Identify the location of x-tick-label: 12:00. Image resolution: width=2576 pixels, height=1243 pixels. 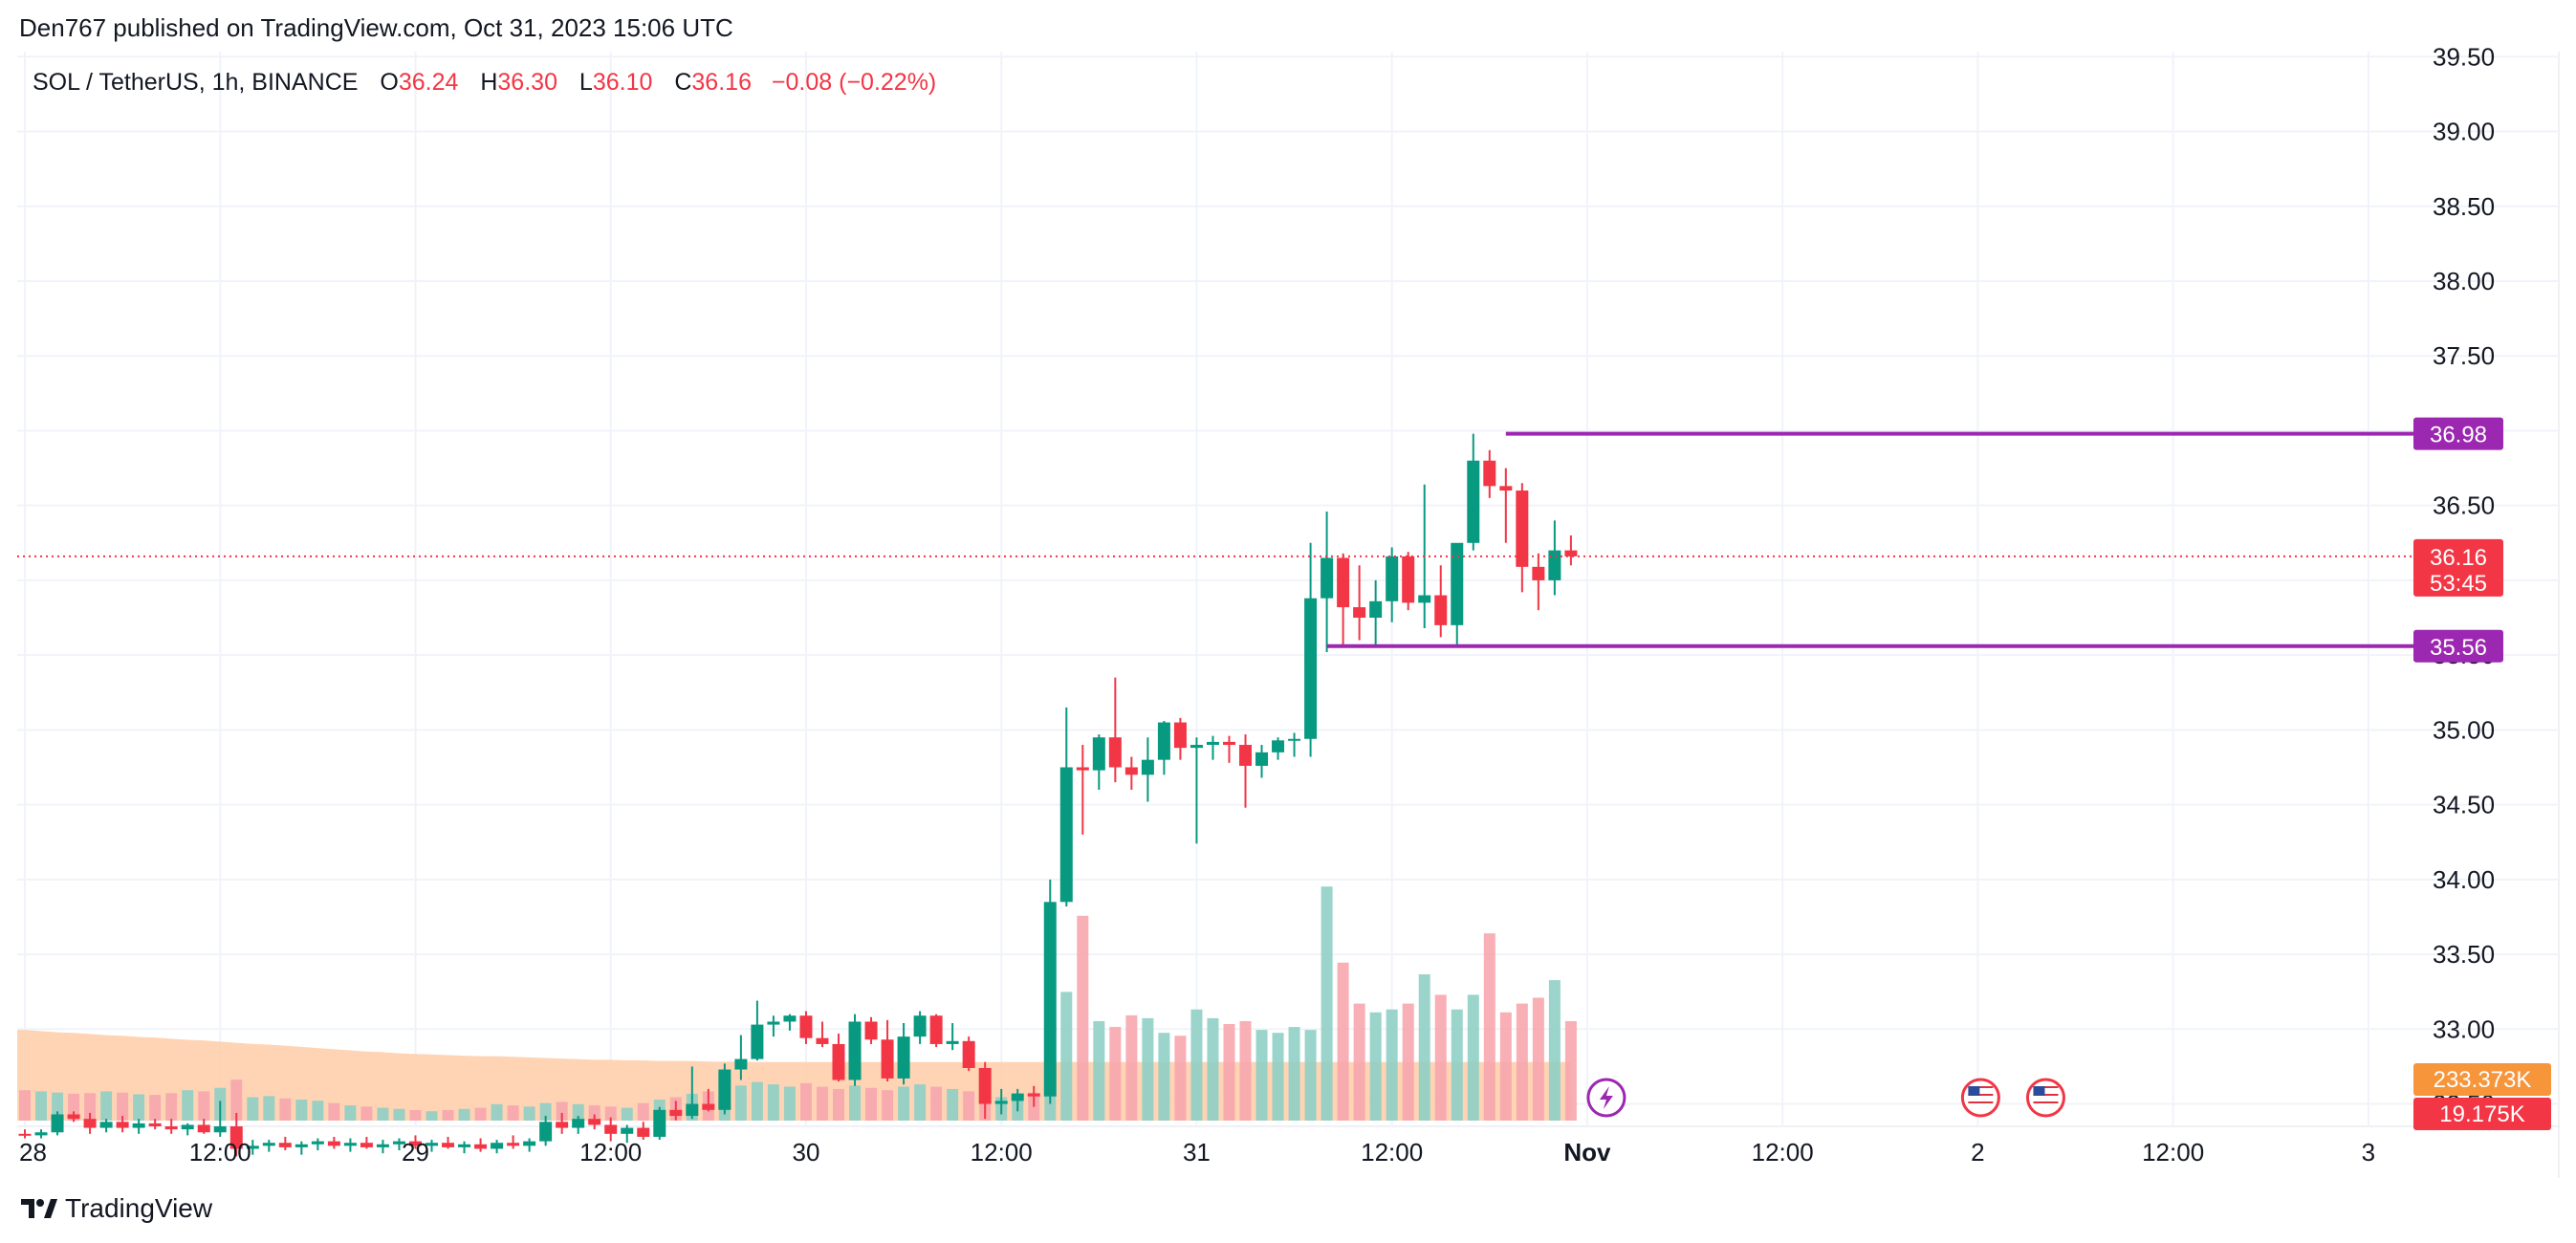
(1392, 1152).